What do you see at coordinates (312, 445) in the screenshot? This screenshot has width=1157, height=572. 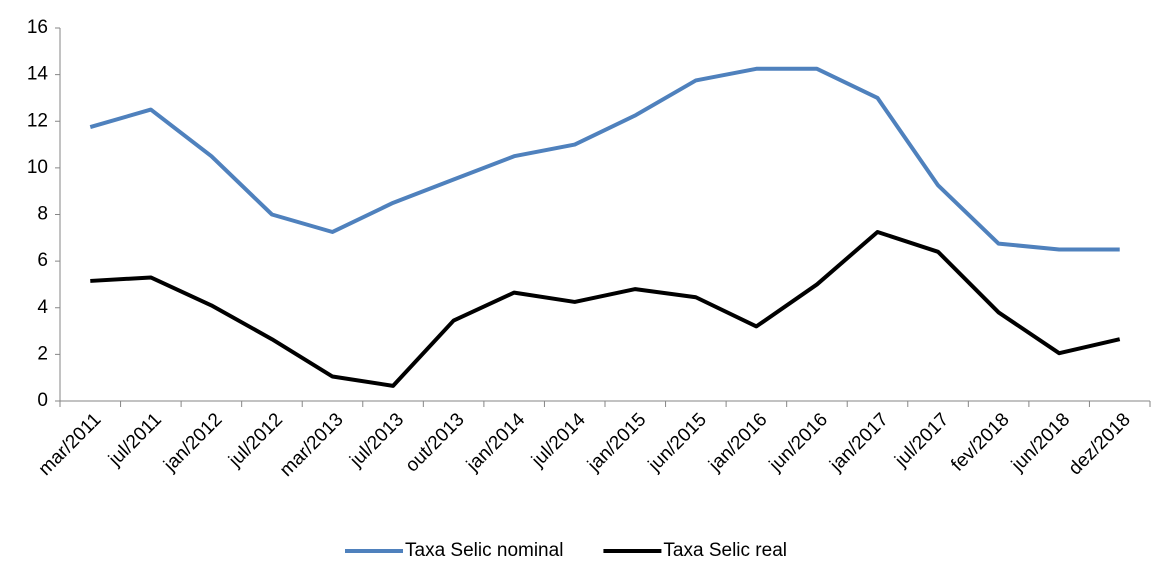 I see `x-tick-label: mar/2013` at bounding box center [312, 445].